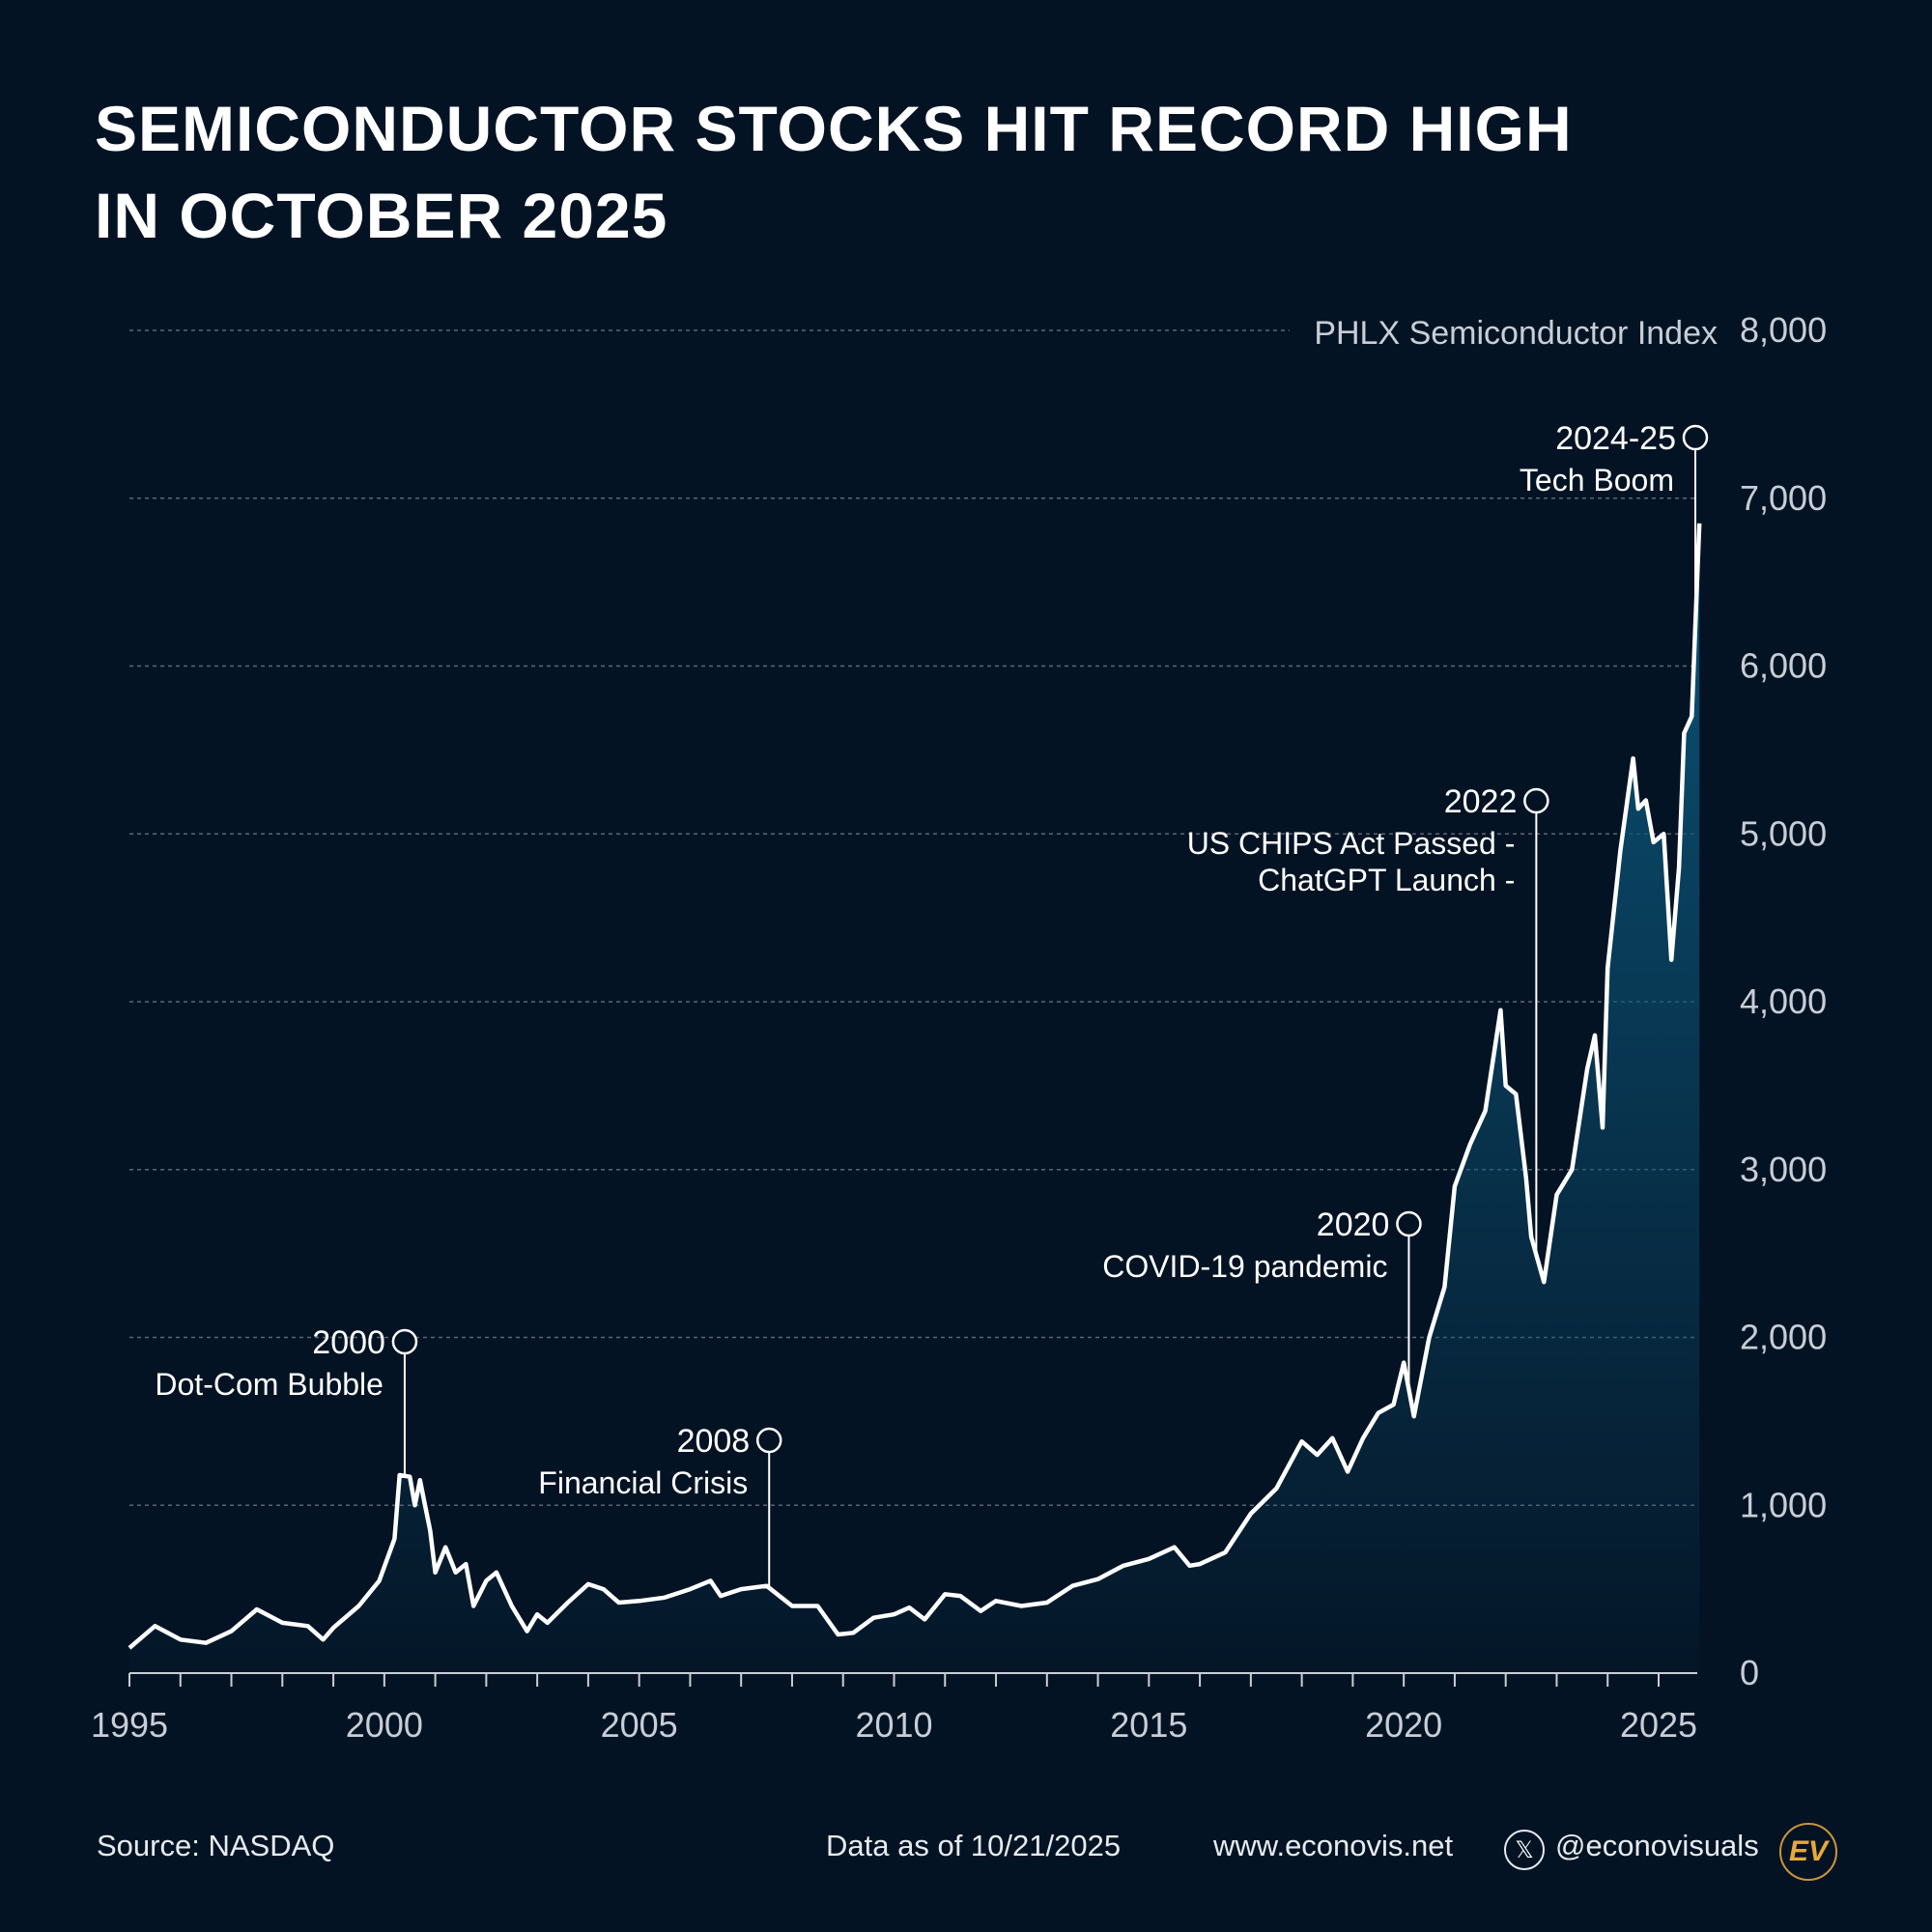 The image size is (1932, 1932). What do you see at coordinates (639, 1725) in the screenshot?
I see `x-tick-label: 2005` at bounding box center [639, 1725].